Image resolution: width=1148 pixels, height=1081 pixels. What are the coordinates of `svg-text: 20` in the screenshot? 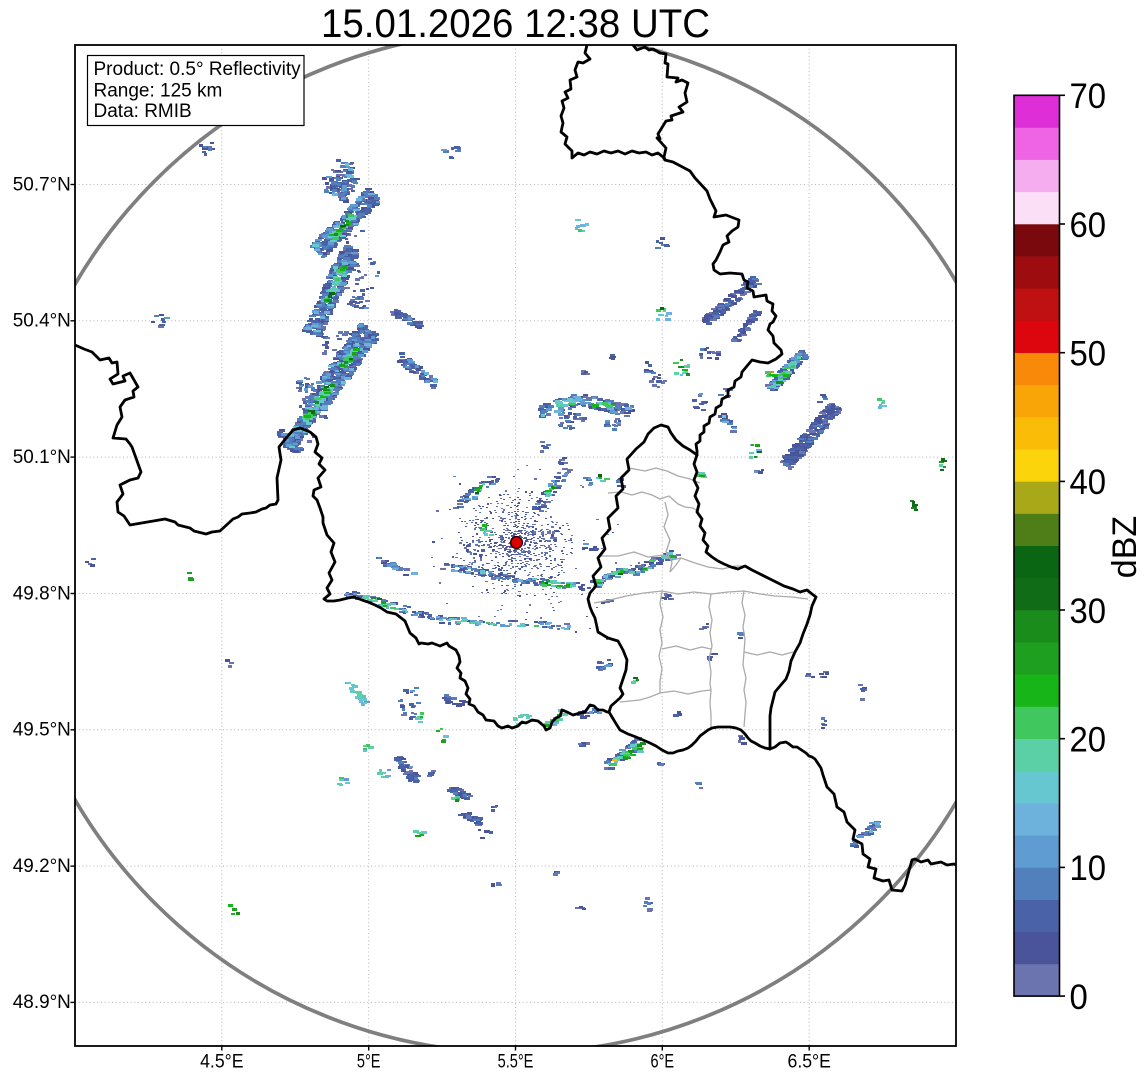 It's located at (1088, 740).